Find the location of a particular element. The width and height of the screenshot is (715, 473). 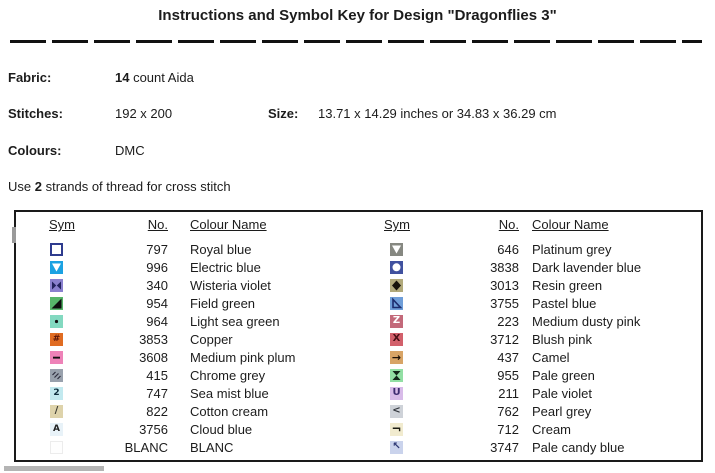

thread-number: 3712 is located at coordinates (504, 339).